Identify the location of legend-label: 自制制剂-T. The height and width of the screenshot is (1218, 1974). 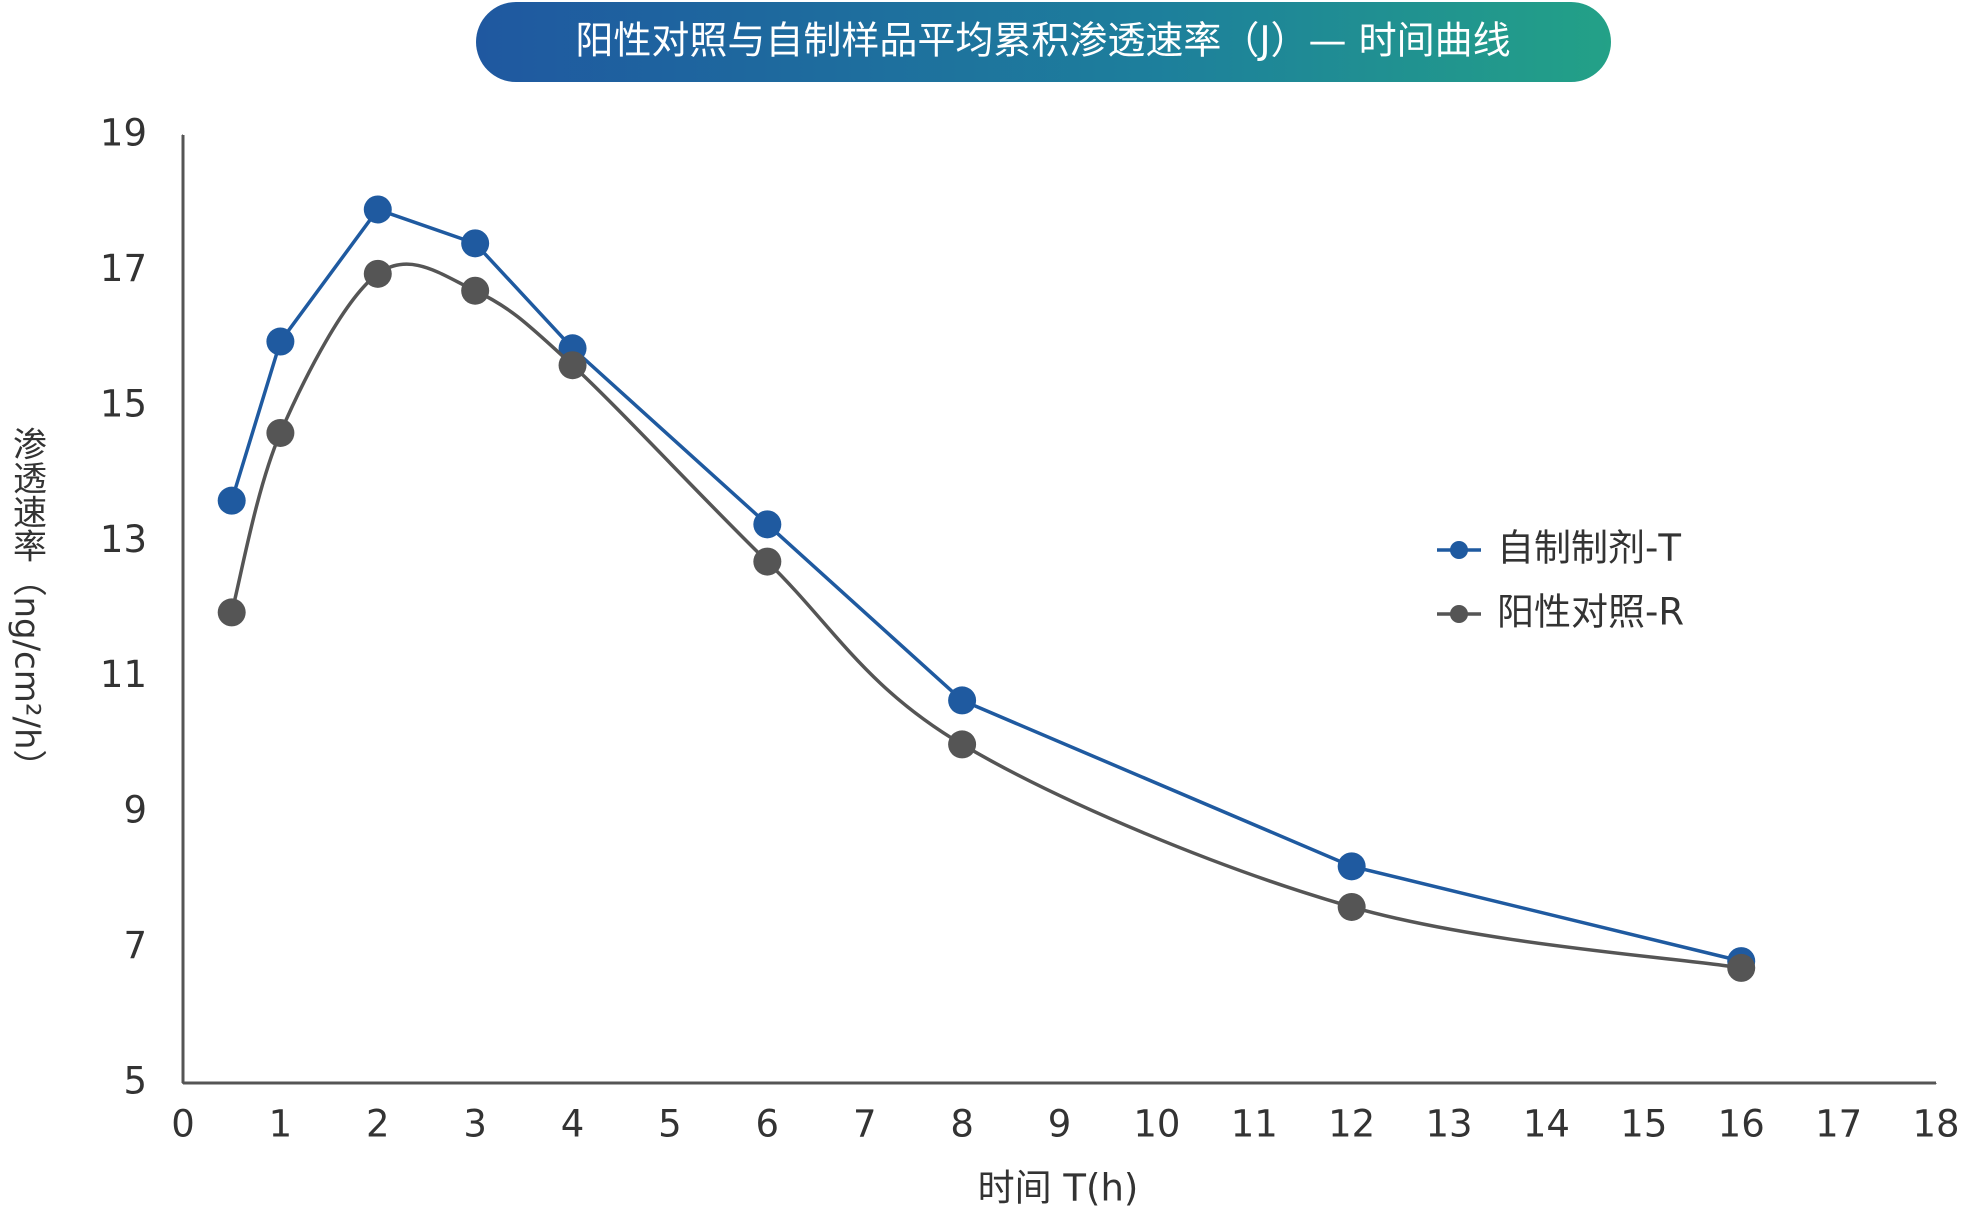
(1589, 548).